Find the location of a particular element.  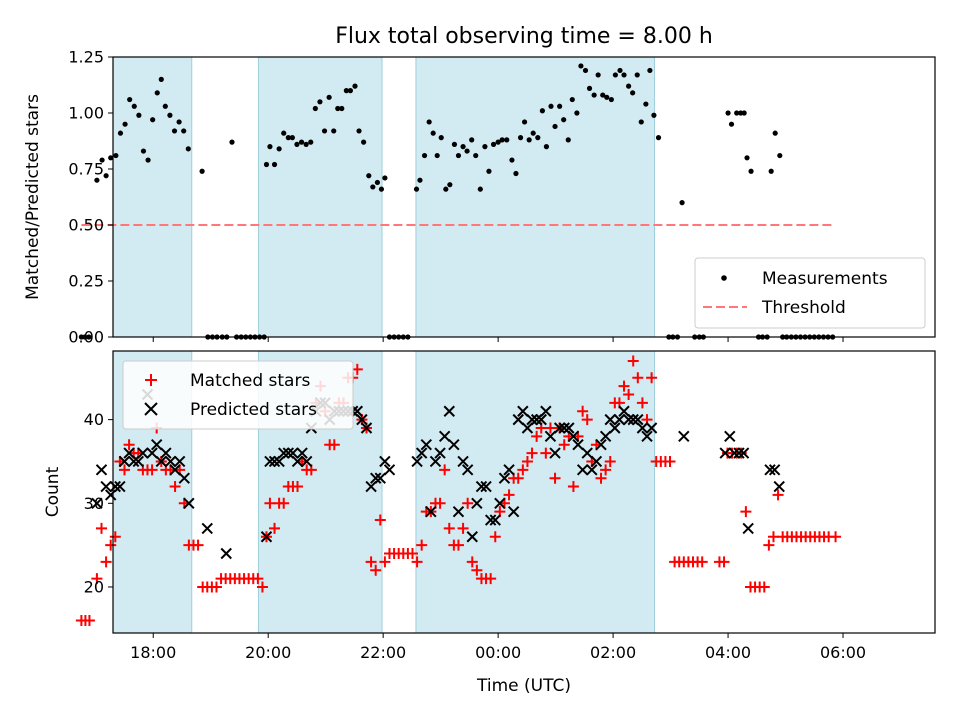

y-tick-label: 0.75 is located at coordinates (86, 169).